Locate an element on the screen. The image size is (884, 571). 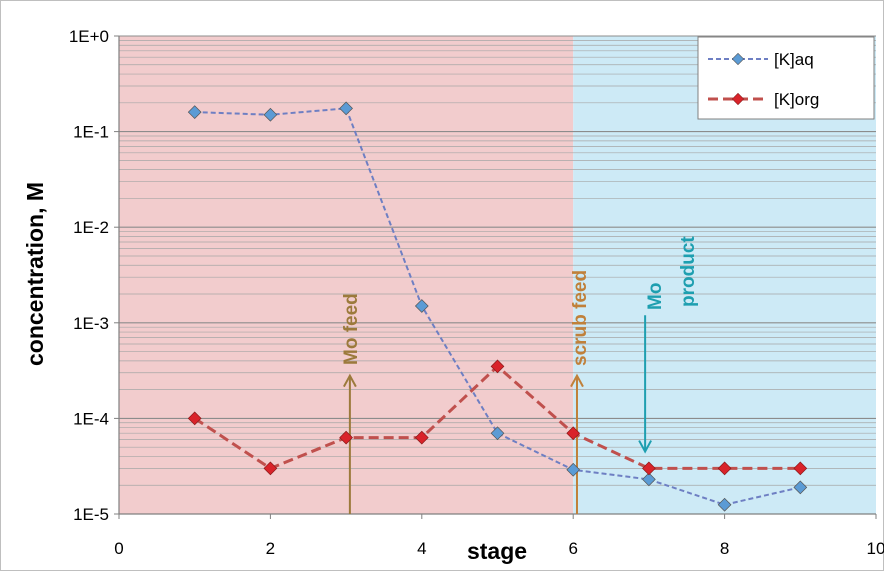
legend-box is located at coordinates (786, 78).